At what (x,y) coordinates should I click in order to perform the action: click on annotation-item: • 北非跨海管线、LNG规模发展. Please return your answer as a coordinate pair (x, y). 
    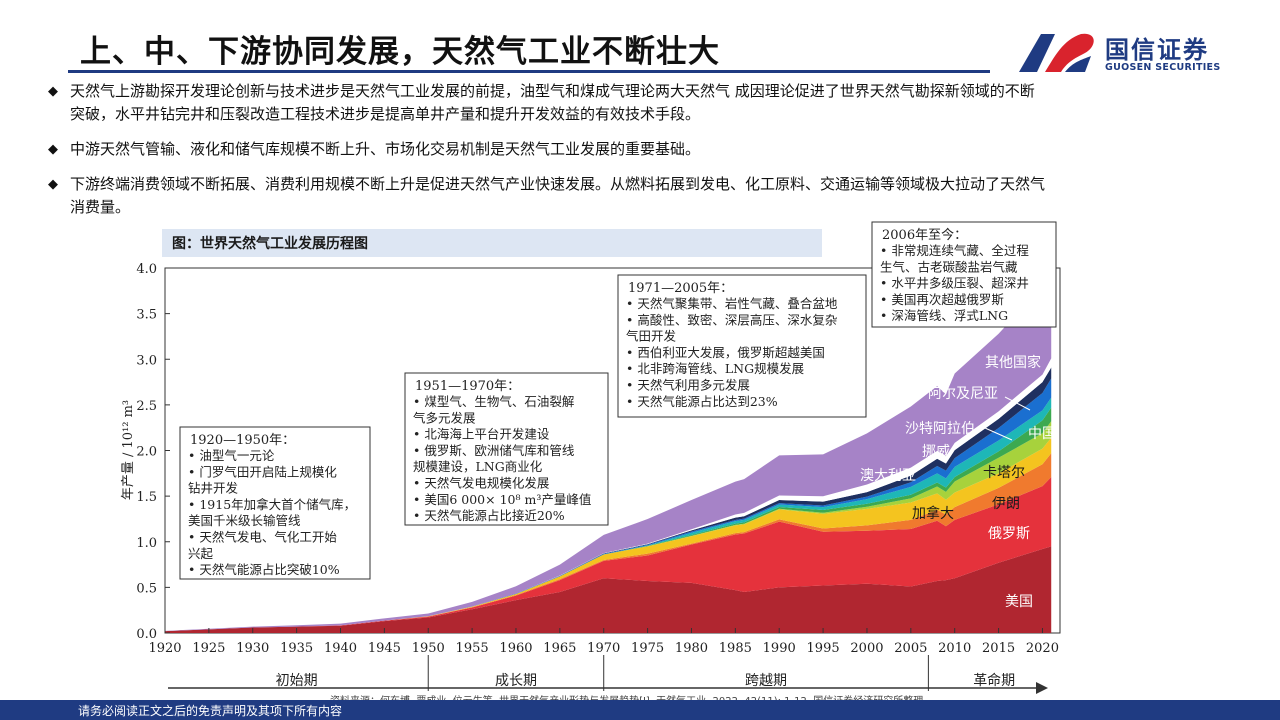
    Looking at the image, I should click on (715, 368).